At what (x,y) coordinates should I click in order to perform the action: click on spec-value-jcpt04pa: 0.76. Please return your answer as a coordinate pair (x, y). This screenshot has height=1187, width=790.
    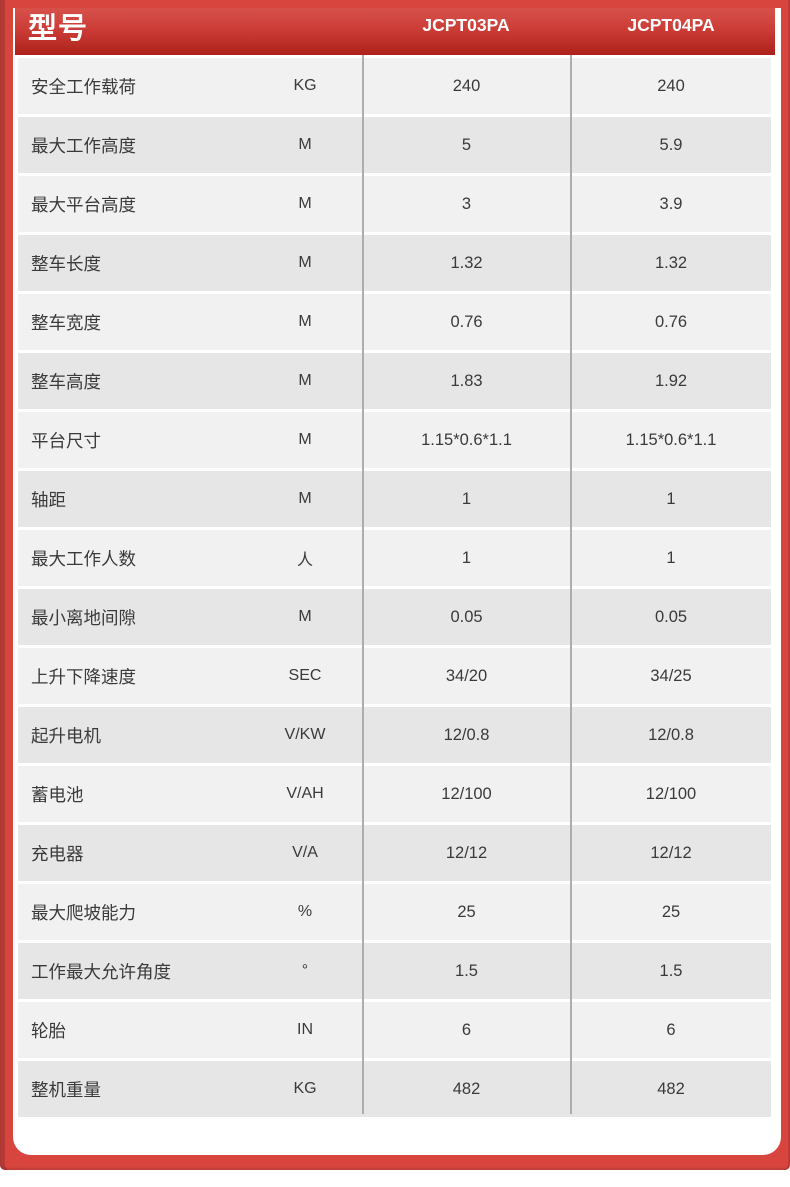
    Looking at the image, I should click on (671, 321).